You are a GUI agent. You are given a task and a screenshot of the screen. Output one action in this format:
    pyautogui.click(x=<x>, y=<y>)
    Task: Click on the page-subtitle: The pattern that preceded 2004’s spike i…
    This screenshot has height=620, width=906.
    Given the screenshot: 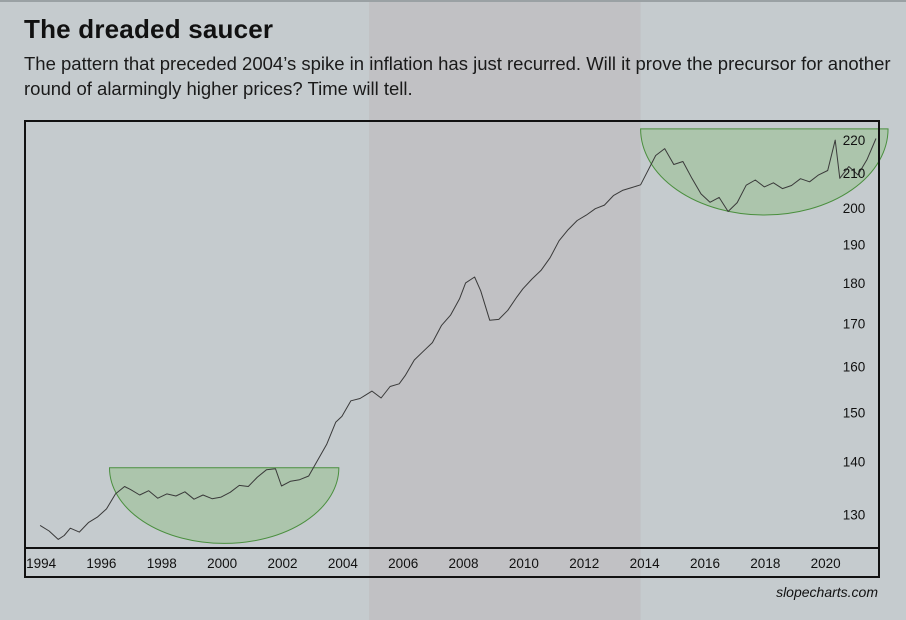 What is the action you would take?
    pyautogui.click(x=457, y=76)
    